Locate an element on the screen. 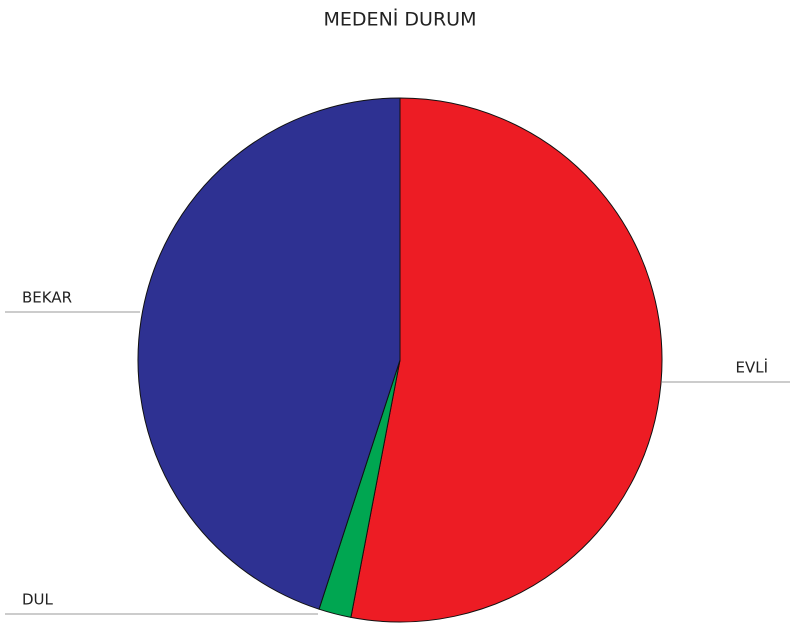 This screenshot has height=625, width=795. slice-label: BEKAR is located at coordinates (47, 298).